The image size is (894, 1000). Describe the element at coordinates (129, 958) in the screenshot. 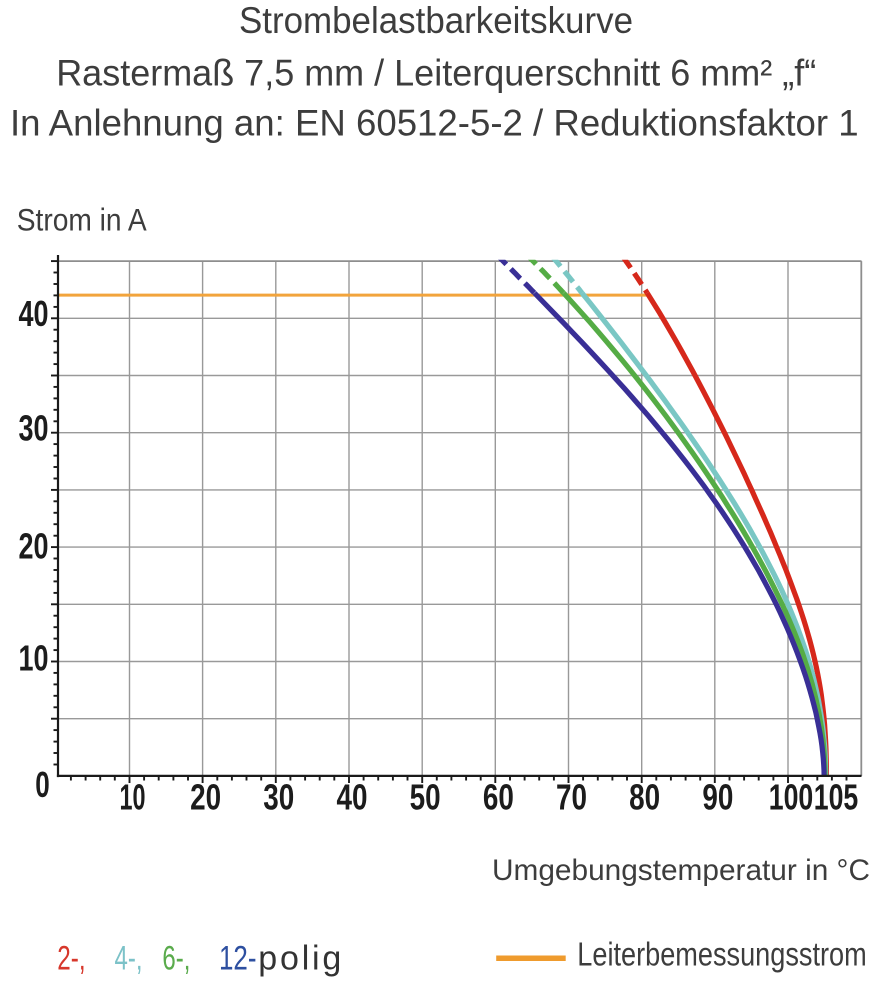

I see `svg-text: 4-,` at that location.